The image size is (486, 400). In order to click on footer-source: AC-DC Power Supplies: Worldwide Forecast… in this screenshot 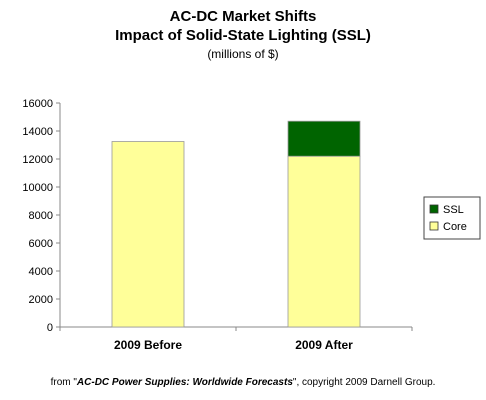, I will do `click(184, 382)`.